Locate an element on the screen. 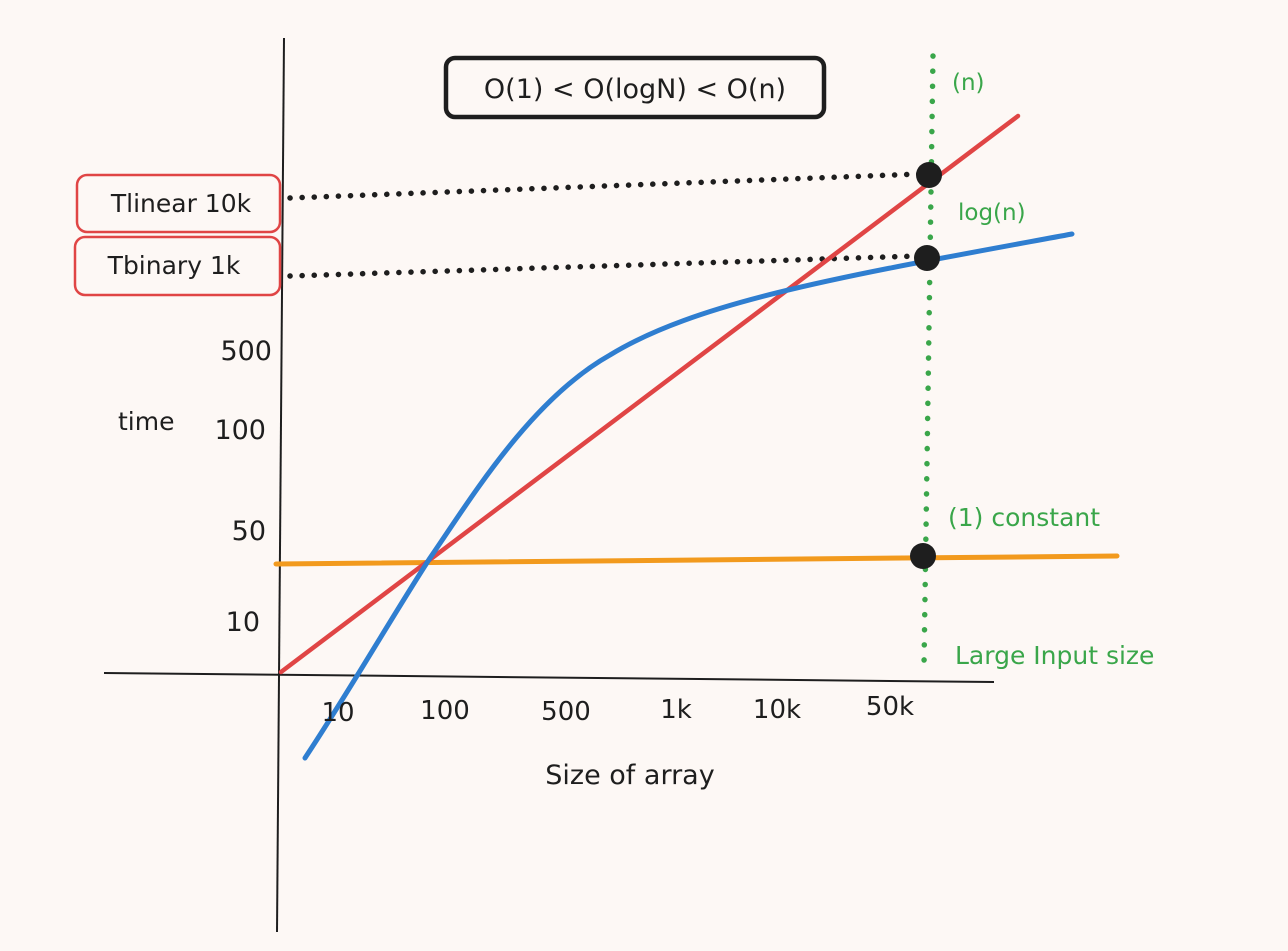  log-label: log(n) is located at coordinates (992, 213).